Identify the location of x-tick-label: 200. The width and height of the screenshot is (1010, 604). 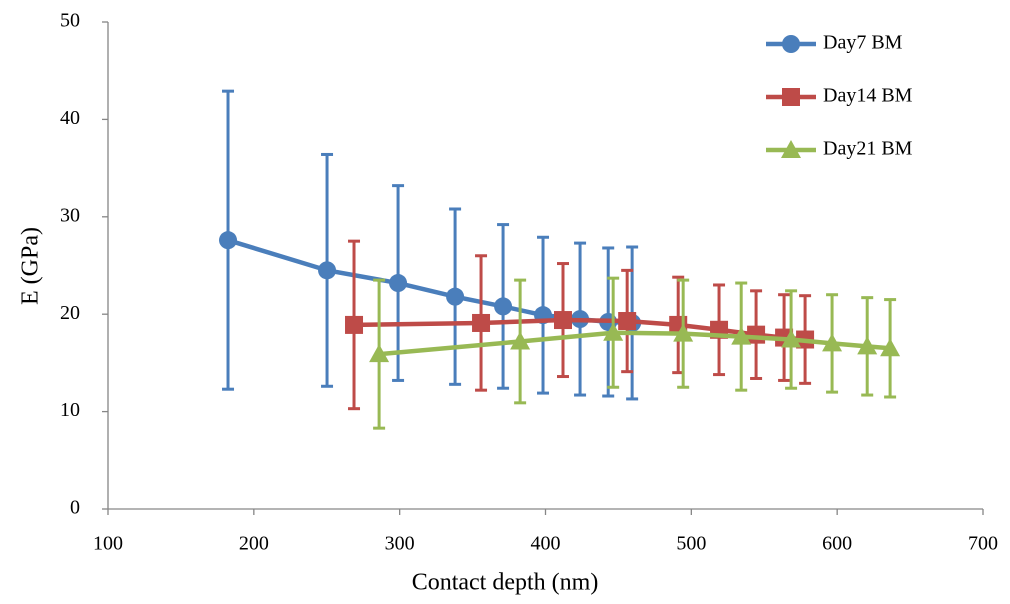
(254, 544).